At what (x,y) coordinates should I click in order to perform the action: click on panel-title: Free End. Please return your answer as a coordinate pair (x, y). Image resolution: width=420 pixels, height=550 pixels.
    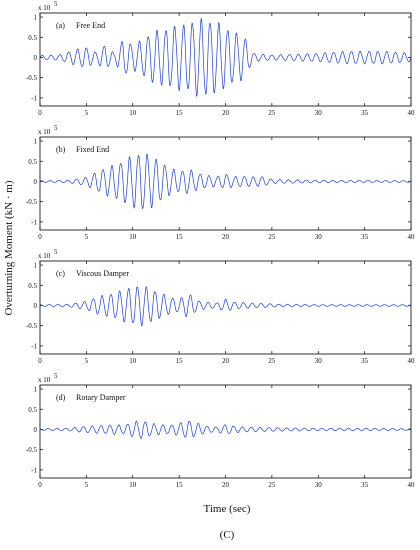
    Looking at the image, I should click on (90, 25).